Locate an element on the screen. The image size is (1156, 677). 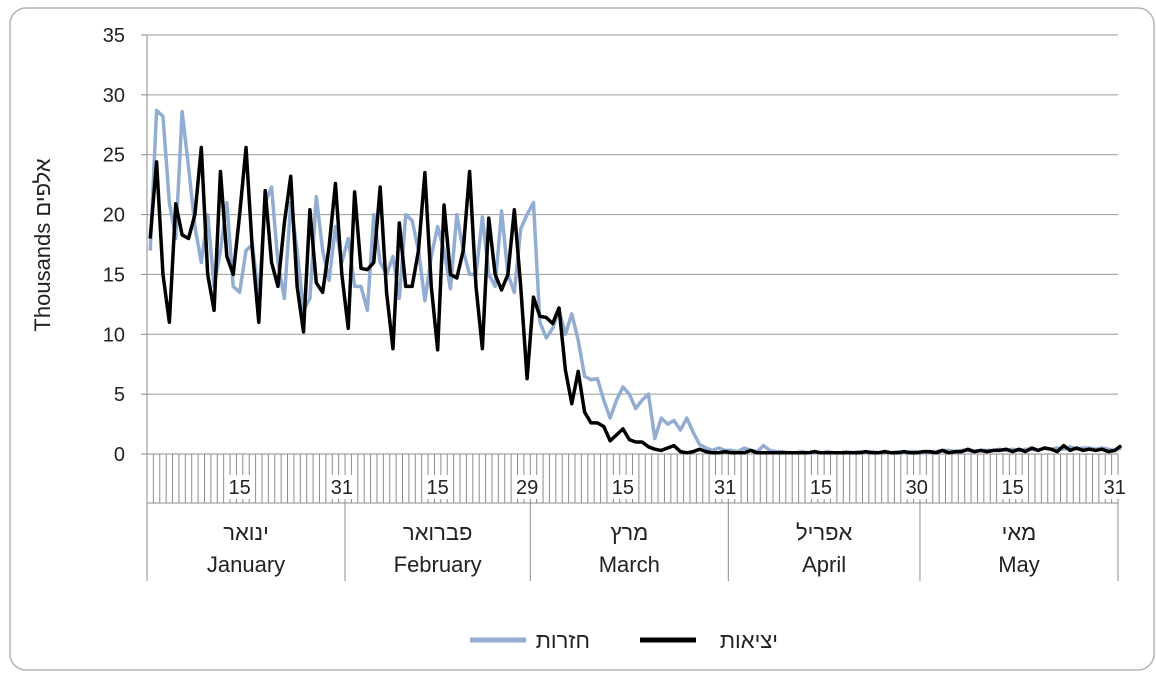
legend-label: יציאות is located at coordinates (749, 640).